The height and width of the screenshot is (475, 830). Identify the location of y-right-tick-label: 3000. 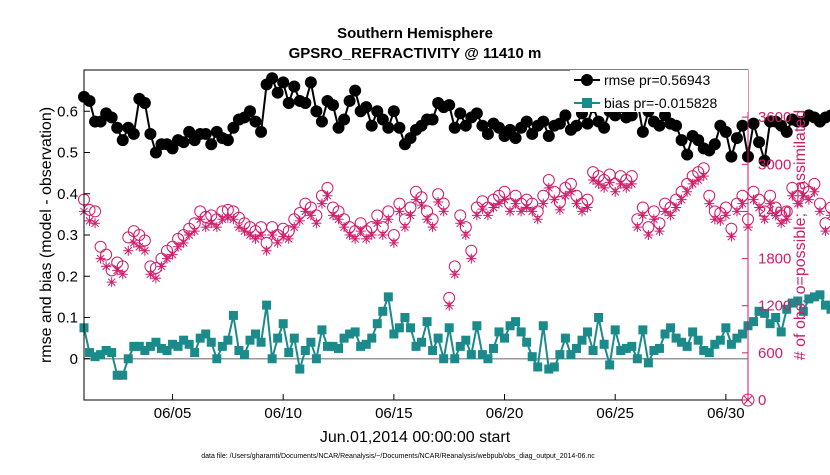
(774, 164).